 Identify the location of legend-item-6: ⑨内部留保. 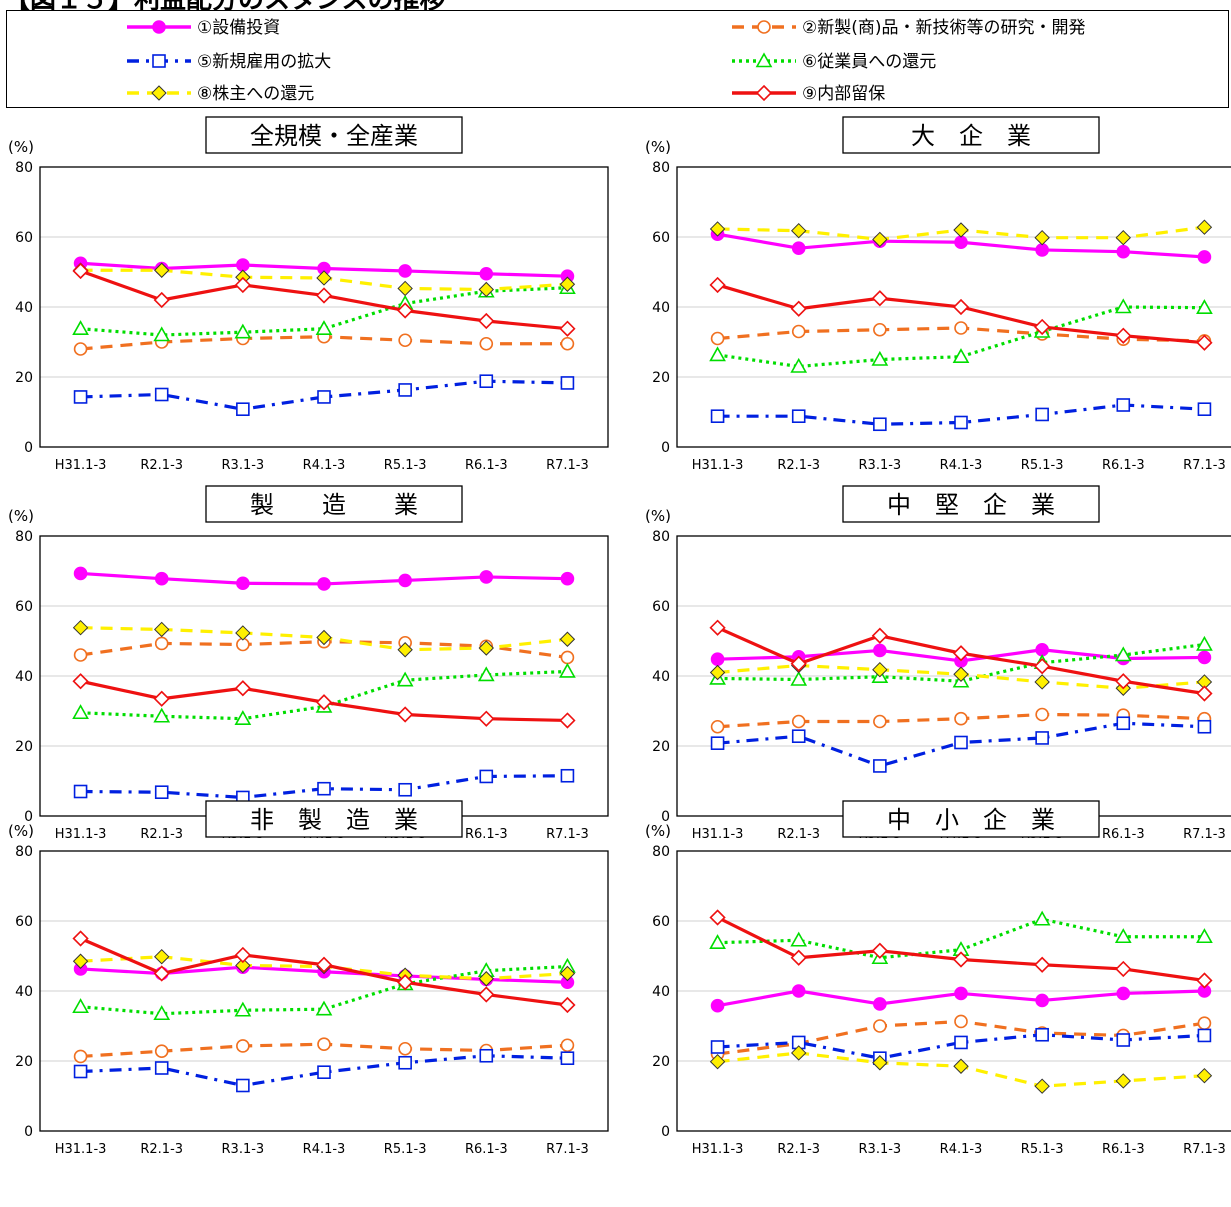
(808, 94).